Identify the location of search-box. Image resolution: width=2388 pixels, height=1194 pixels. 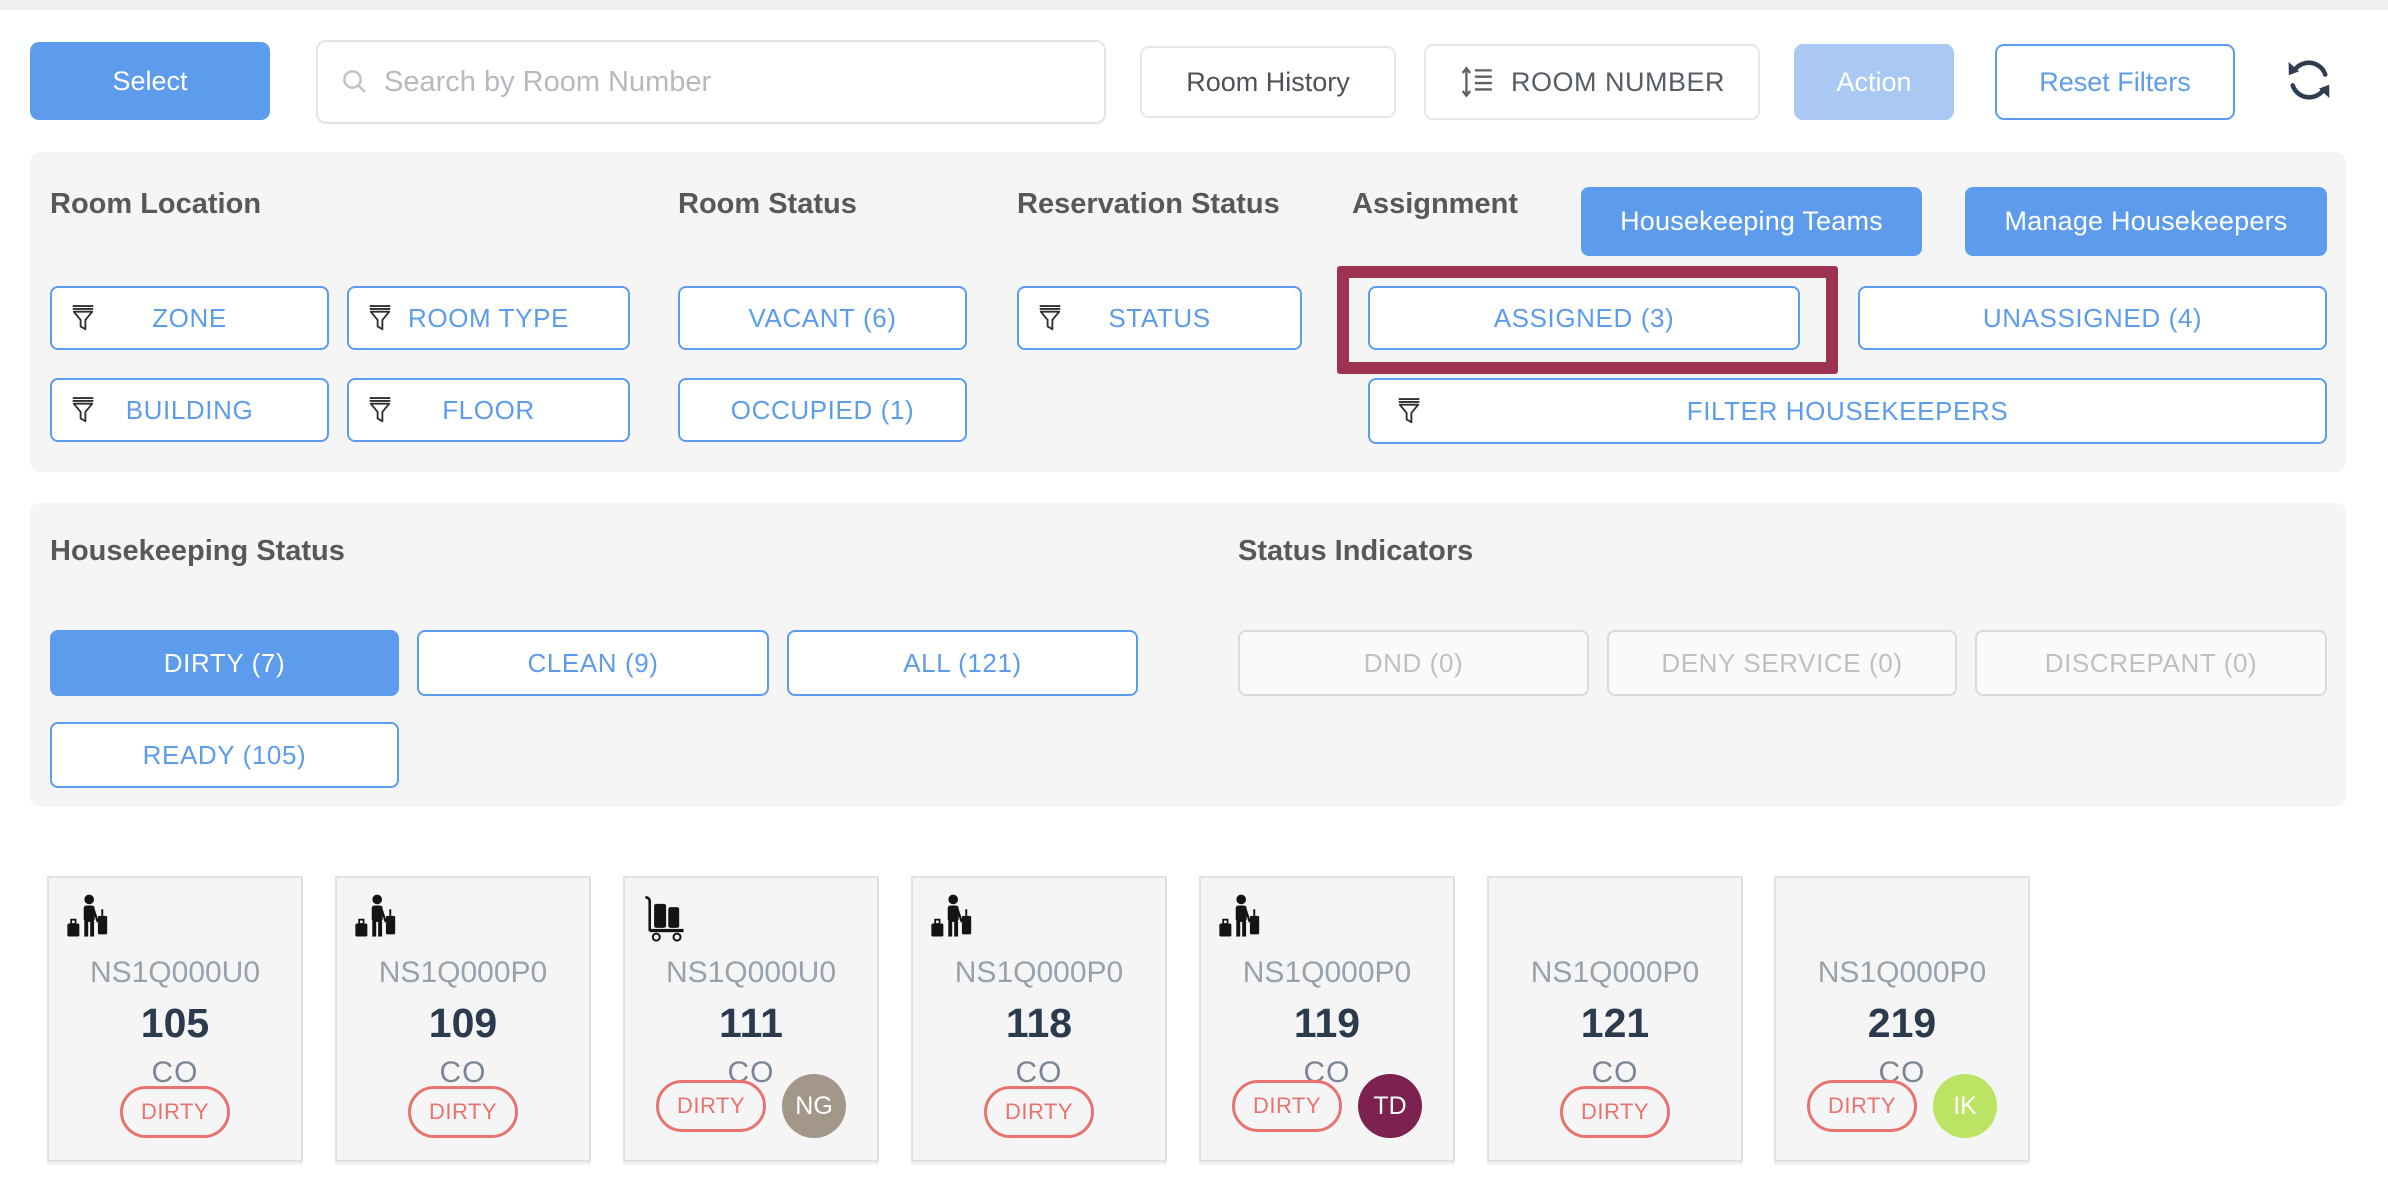
(711, 82).